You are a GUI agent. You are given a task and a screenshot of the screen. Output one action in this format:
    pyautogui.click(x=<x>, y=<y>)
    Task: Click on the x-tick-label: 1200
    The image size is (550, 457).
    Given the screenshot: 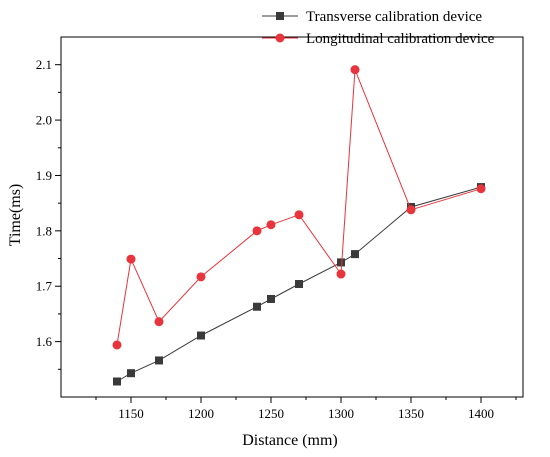 What is the action you would take?
    pyautogui.click(x=201, y=413)
    